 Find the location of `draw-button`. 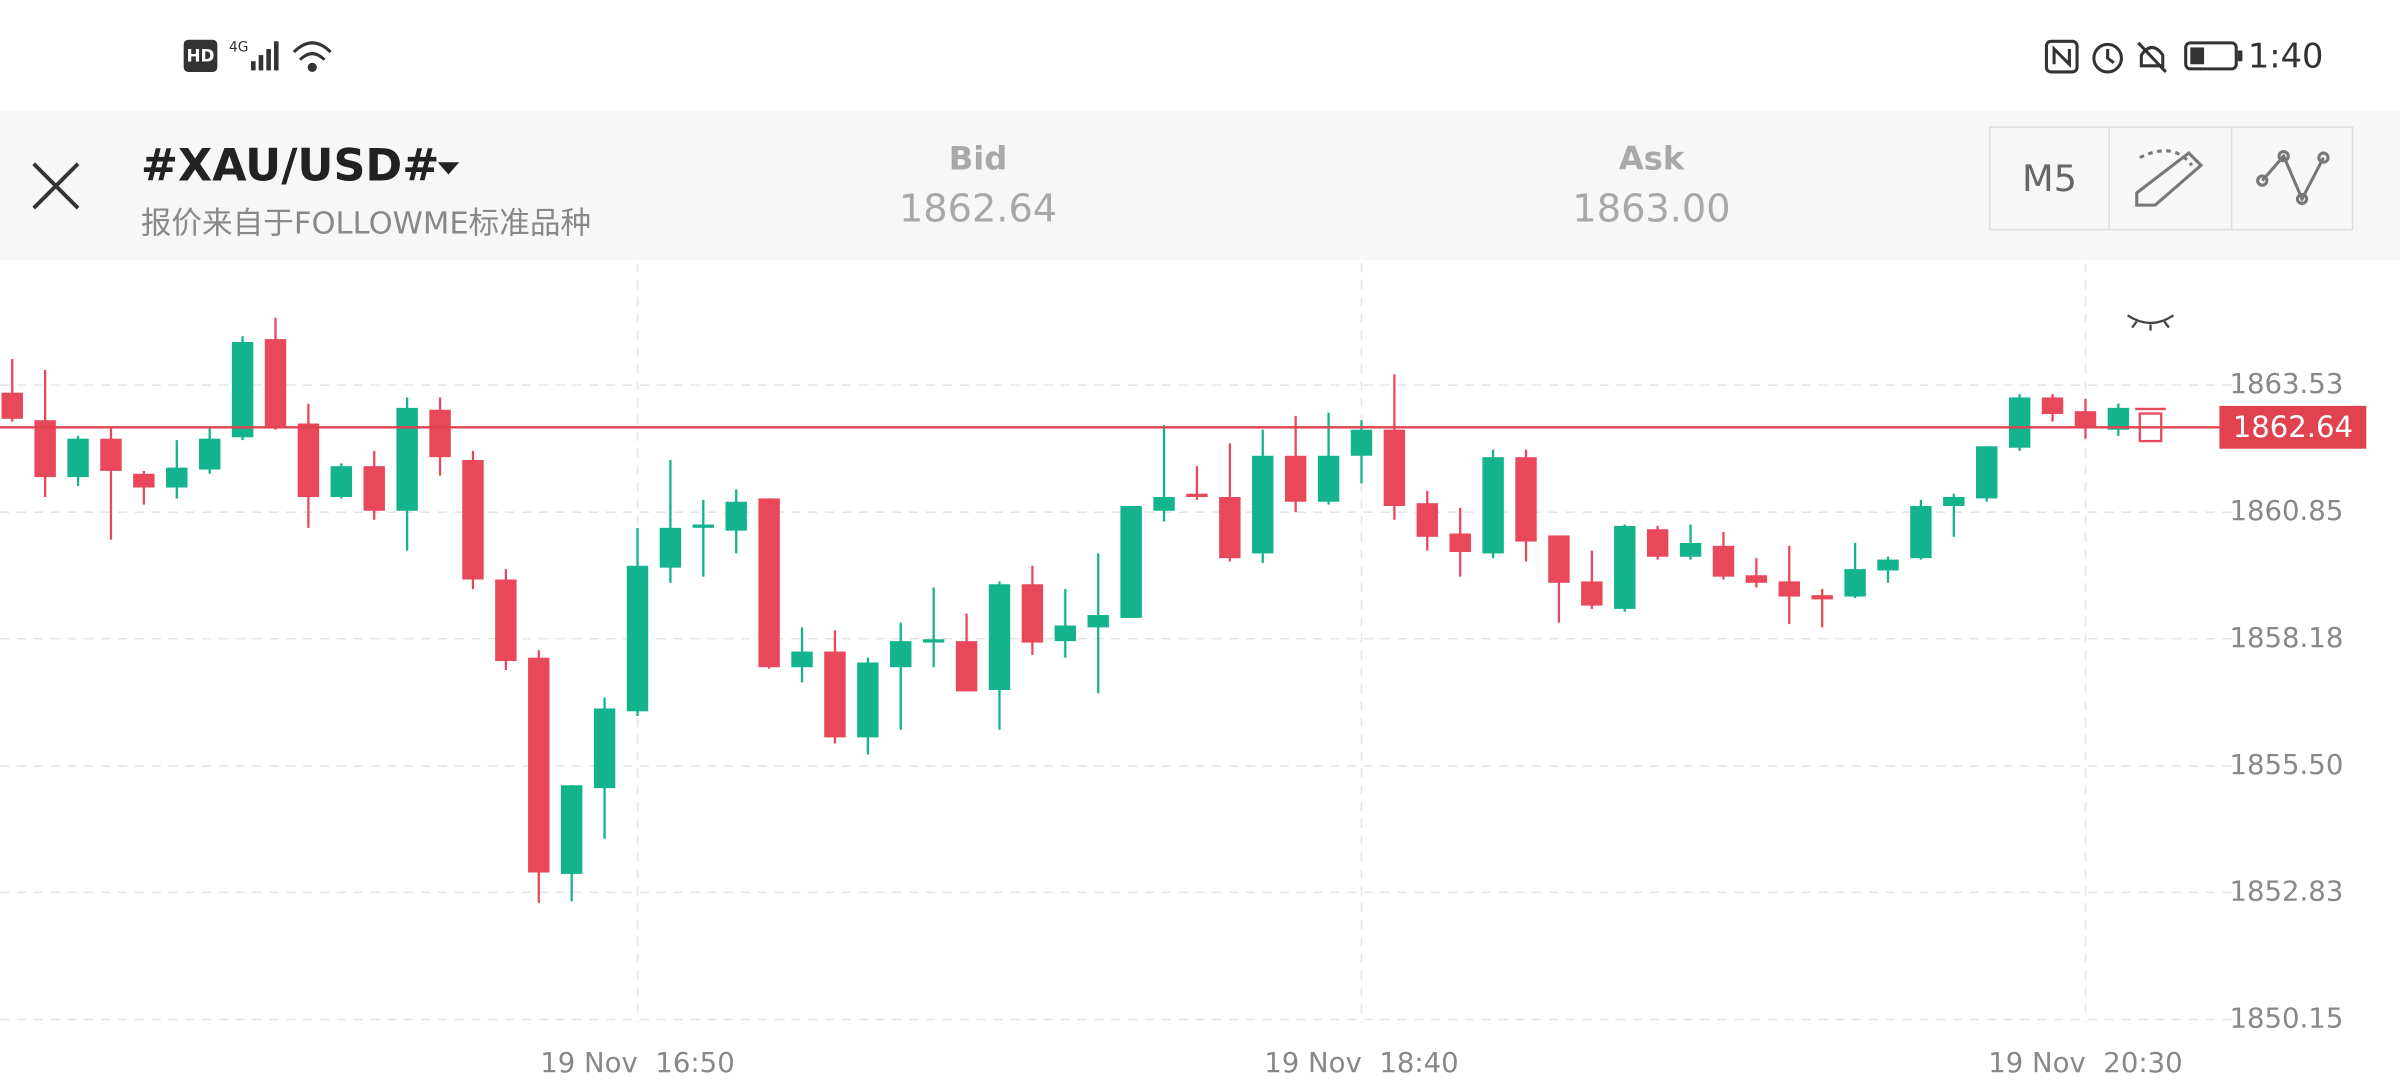

draw-button is located at coordinates (2169, 178).